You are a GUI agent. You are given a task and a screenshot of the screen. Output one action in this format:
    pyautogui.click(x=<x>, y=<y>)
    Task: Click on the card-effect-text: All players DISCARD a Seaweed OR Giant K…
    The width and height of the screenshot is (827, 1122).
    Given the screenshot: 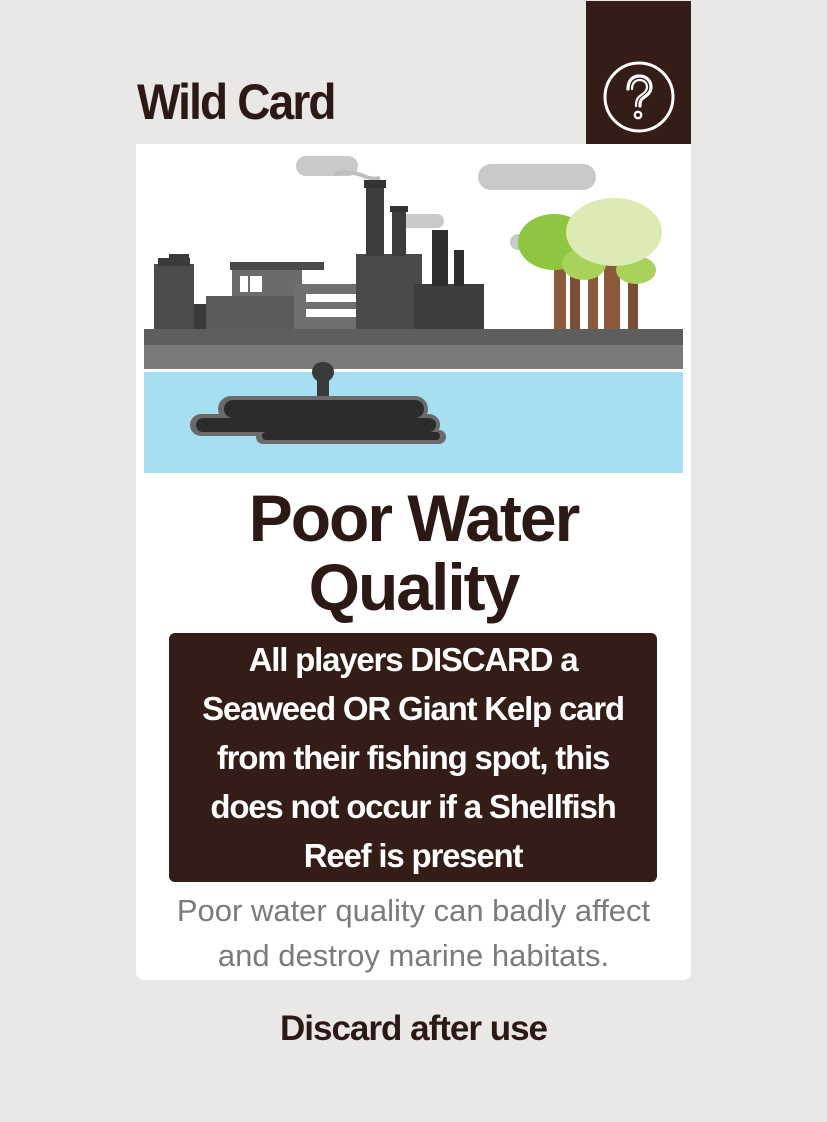 What is the action you would take?
    pyautogui.click(x=413, y=757)
    